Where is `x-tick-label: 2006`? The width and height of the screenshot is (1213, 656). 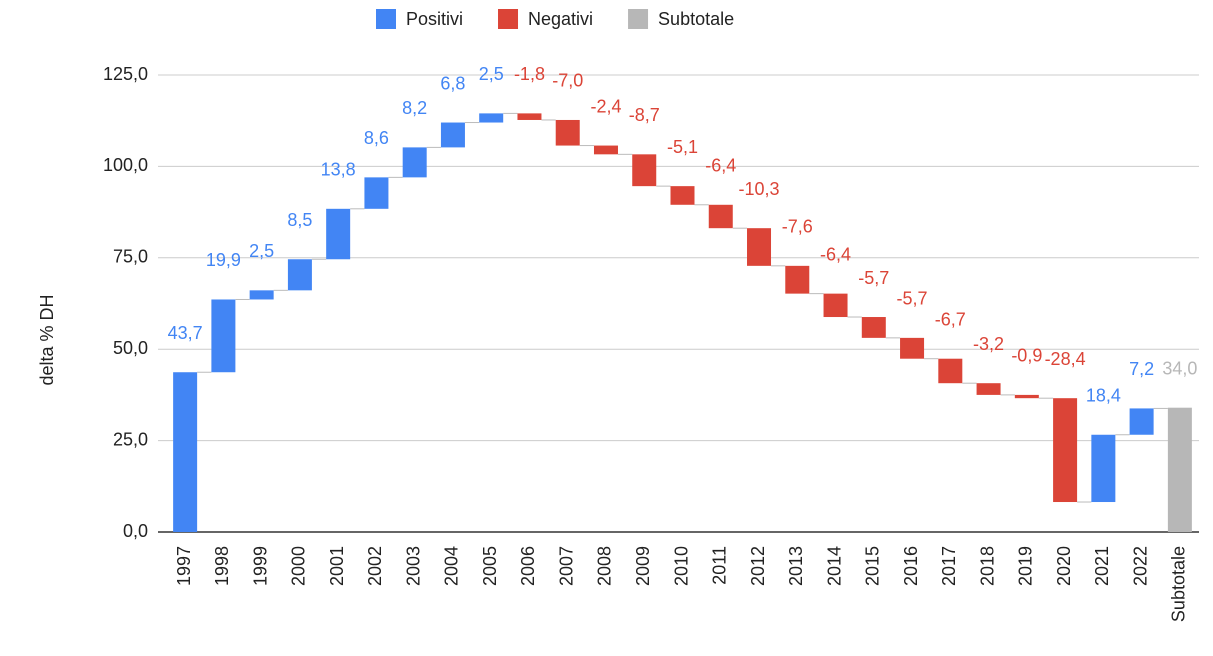 x-tick-label: 2006 is located at coordinates (528, 566).